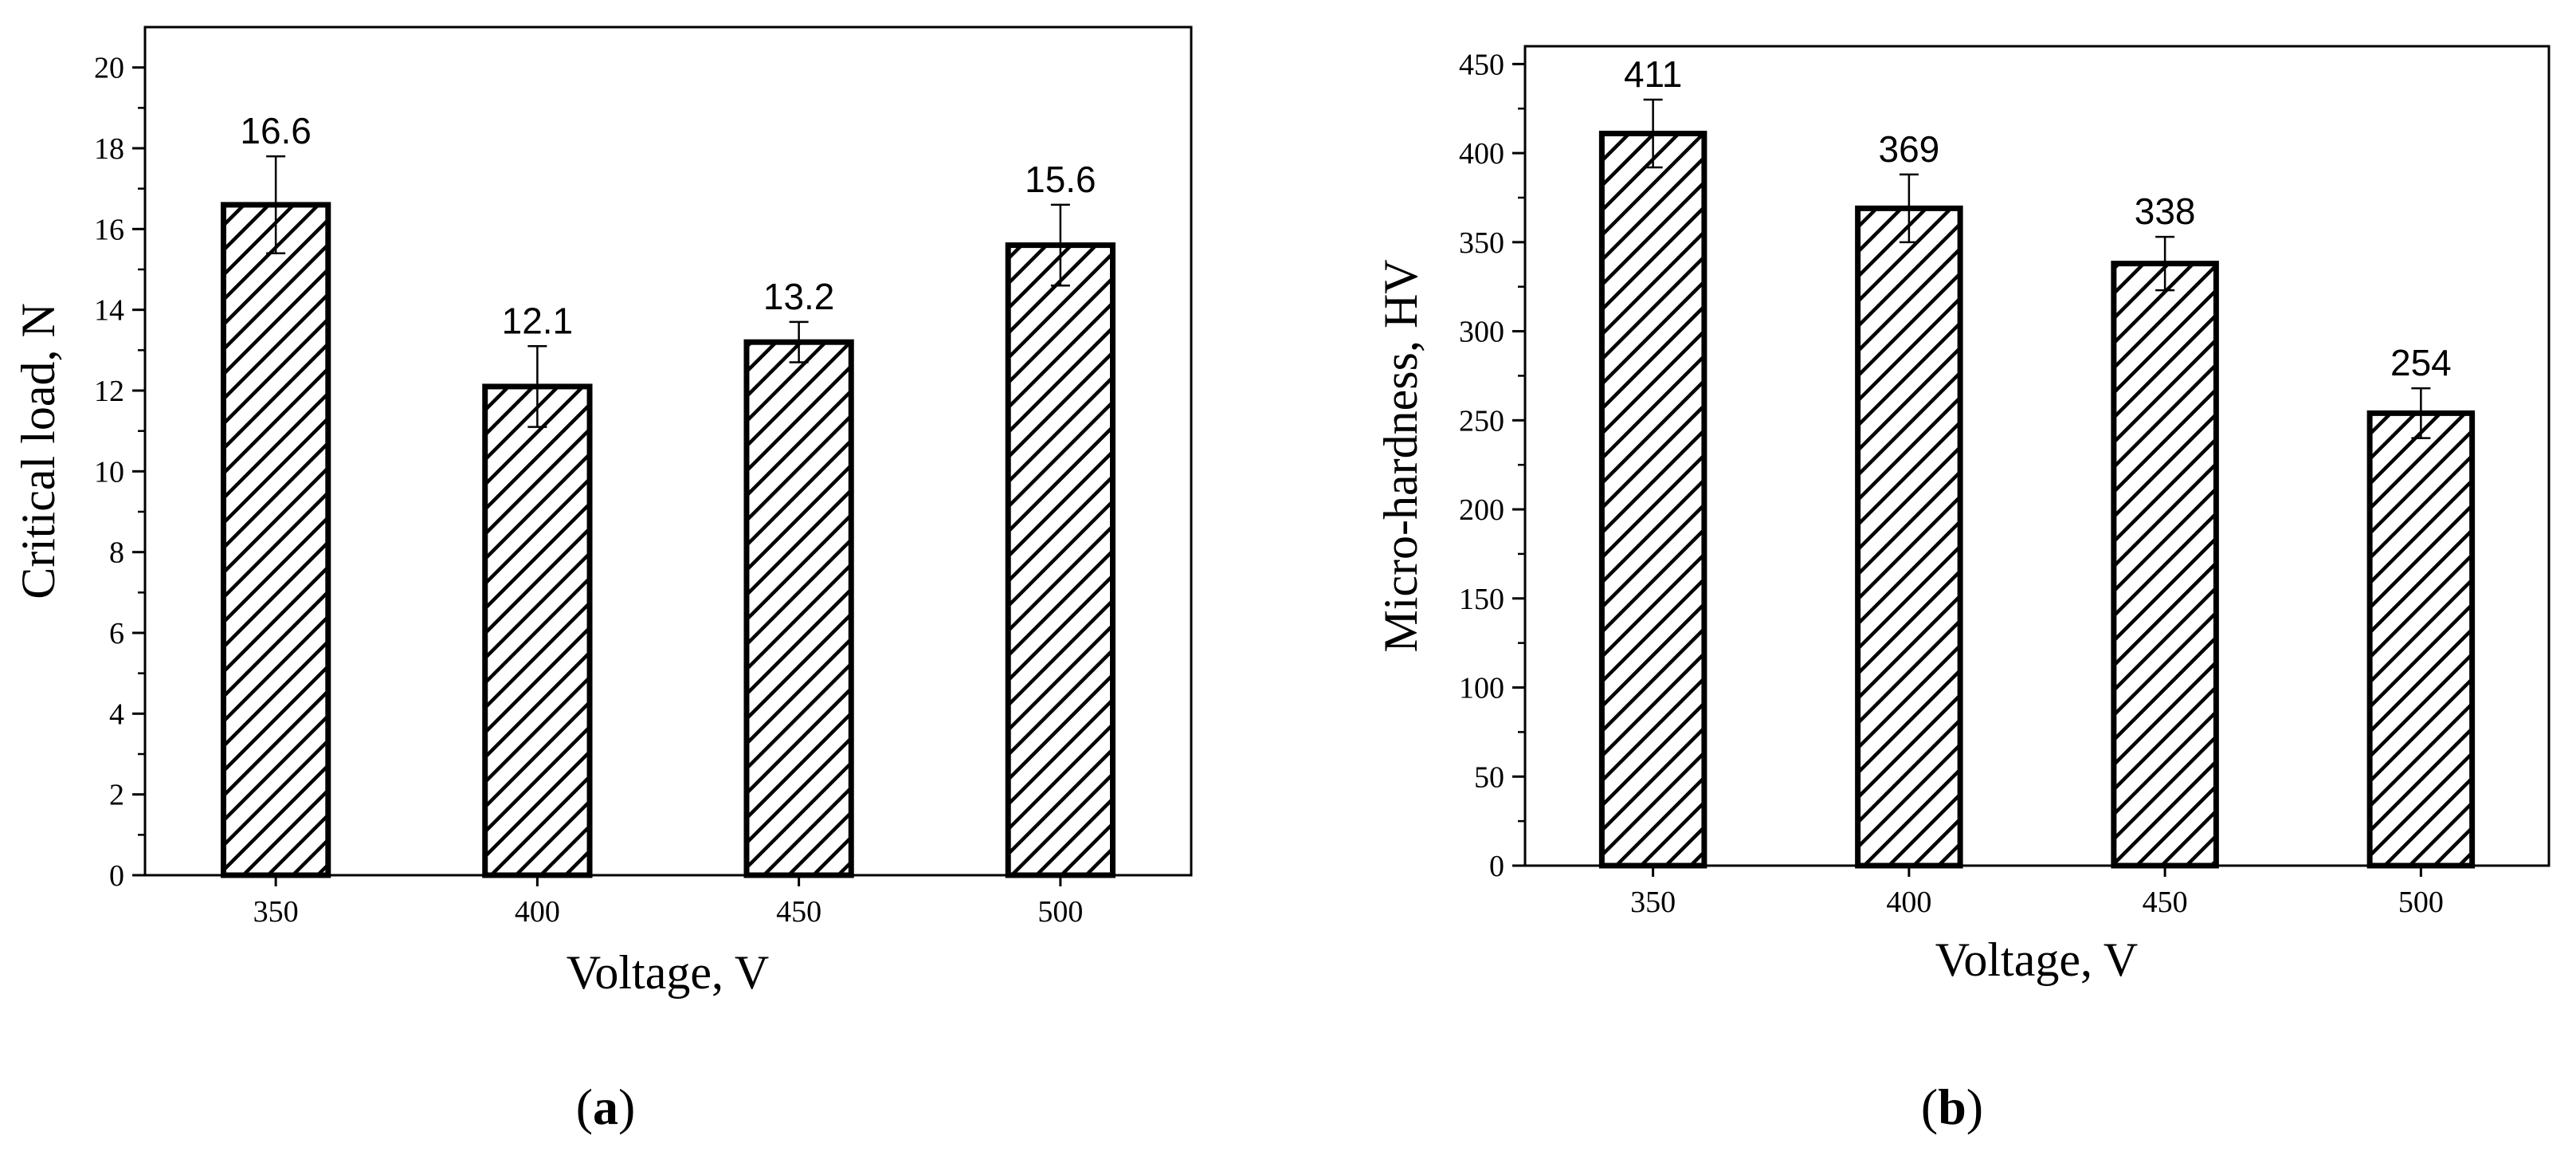 Image resolution: width=2576 pixels, height=1151 pixels. What do you see at coordinates (1481, 154) in the screenshot?
I see `y-tick-label-400: 400` at bounding box center [1481, 154].